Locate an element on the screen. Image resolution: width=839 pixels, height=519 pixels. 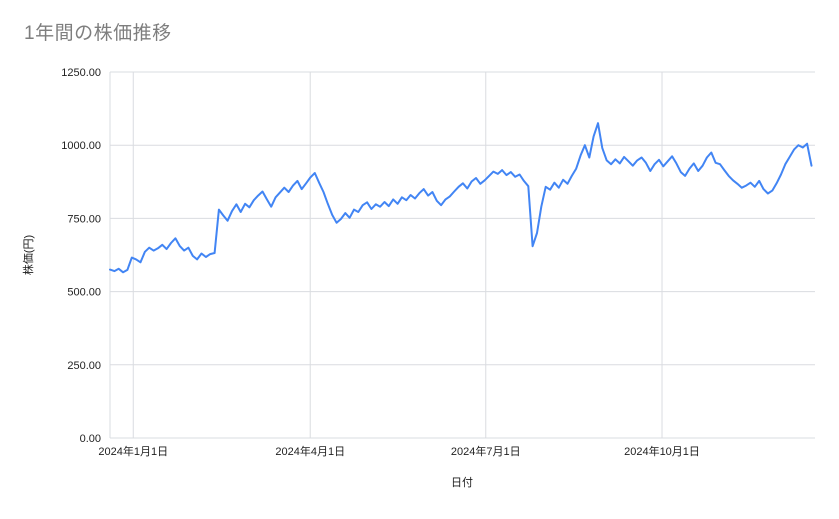
x-tick-label: 2024年4月1日 is located at coordinates (310, 451).